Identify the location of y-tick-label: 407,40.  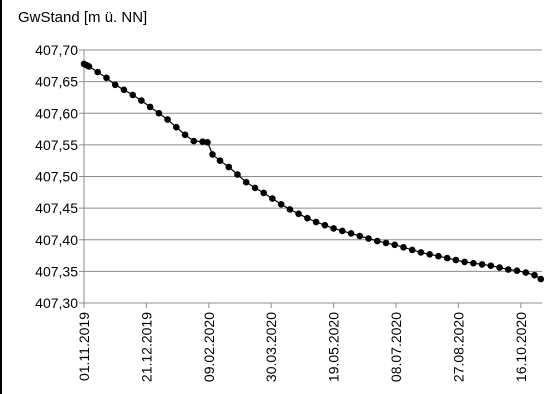
(56, 240).